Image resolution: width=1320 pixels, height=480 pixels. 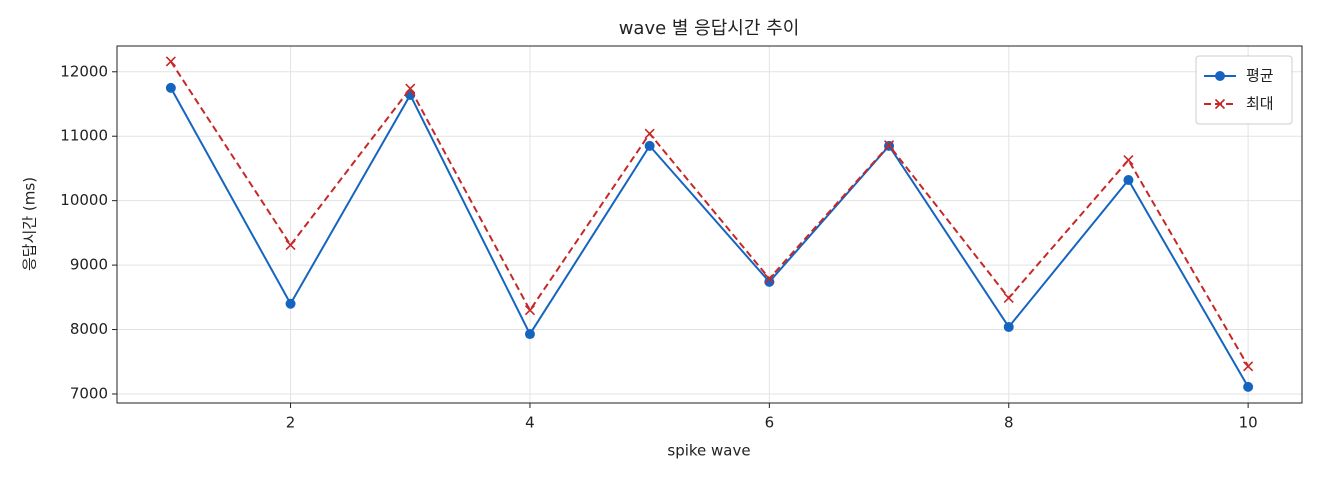 What do you see at coordinates (1260, 76) in the screenshot?
I see `legend-label: 평균` at bounding box center [1260, 76].